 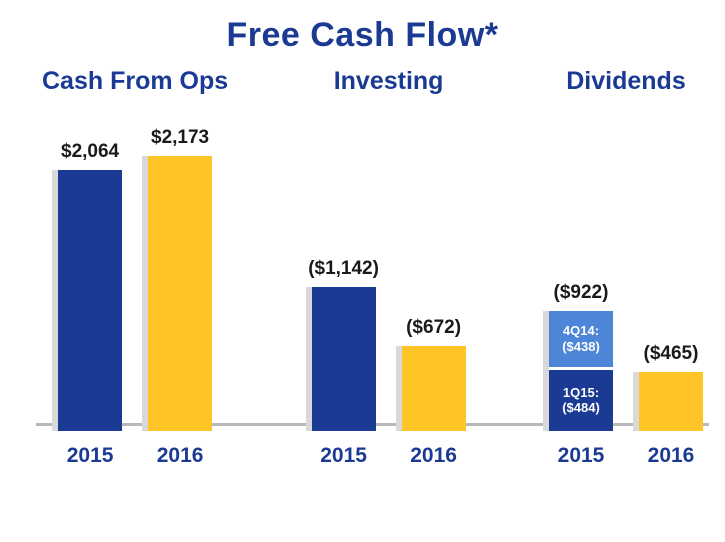 What do you see at coordinates (180, 138) in the screenshot?
I see `bar-value-label: $2,173` at bounding box center [180, 138].